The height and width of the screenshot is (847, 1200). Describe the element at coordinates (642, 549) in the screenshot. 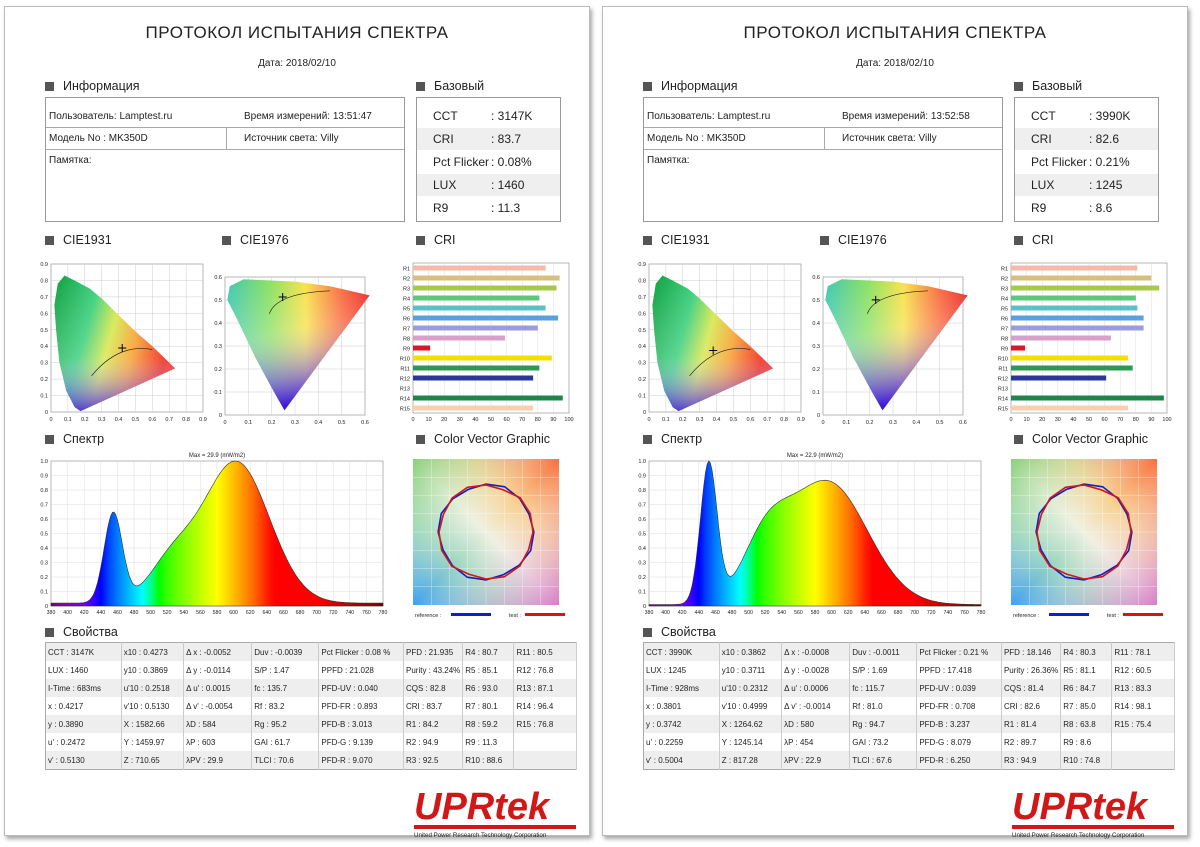

I see `spectrum-y-tick: 0.4` at that location.